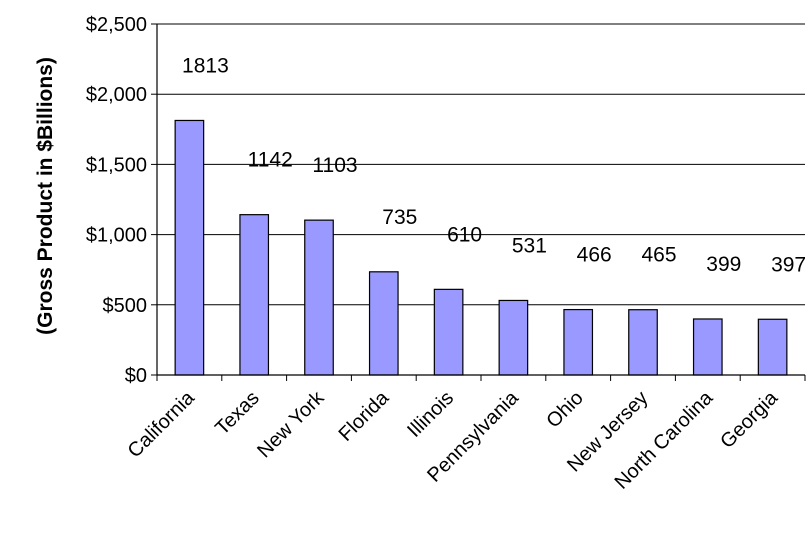 The width and height of the screenshot is (809, 533). I want to click on y-tick-label: $1,000, so click(116, 236).